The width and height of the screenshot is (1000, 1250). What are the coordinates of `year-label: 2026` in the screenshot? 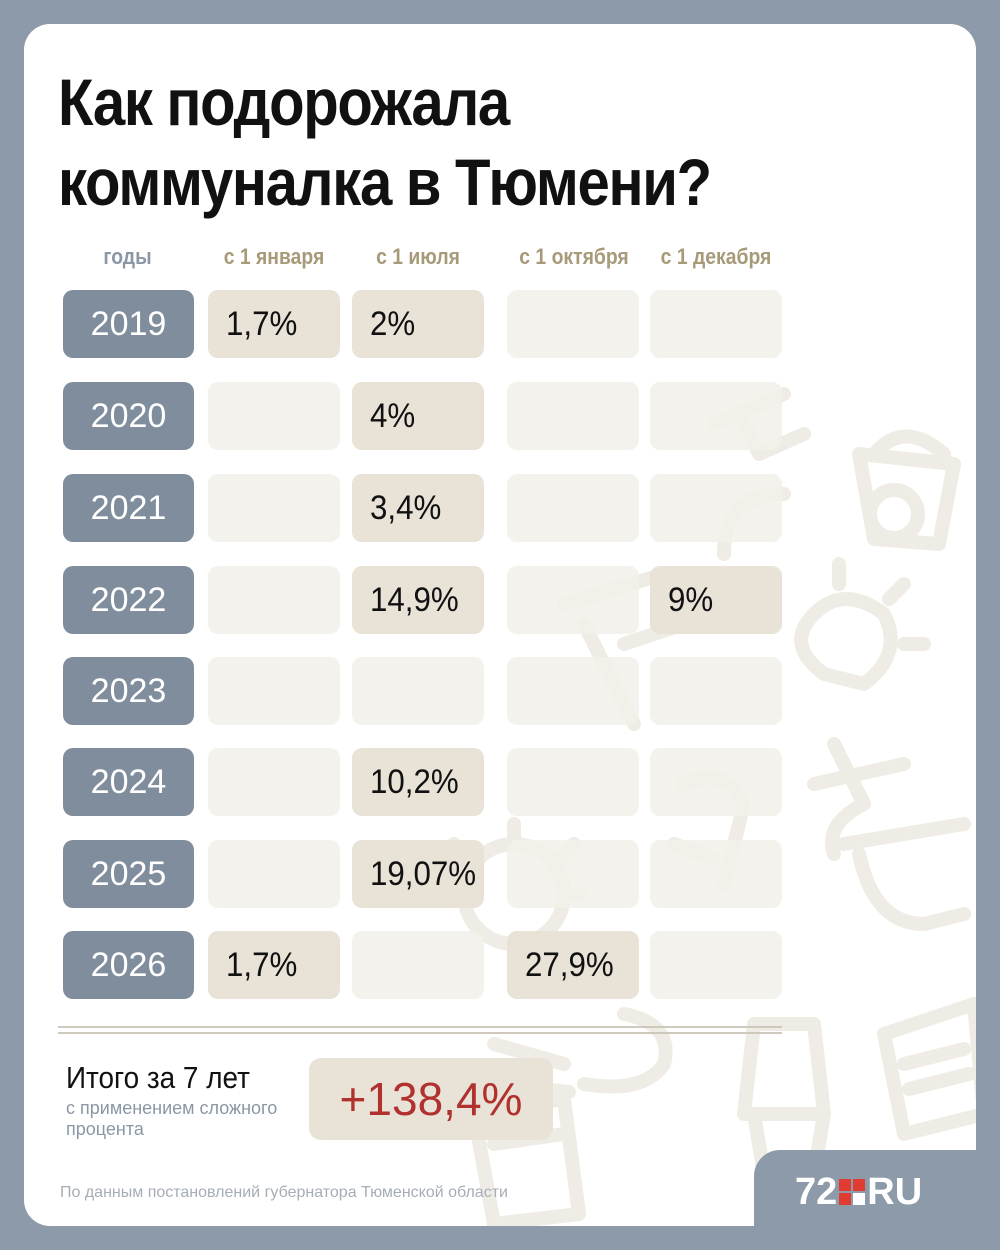 It's located at (128, 965).